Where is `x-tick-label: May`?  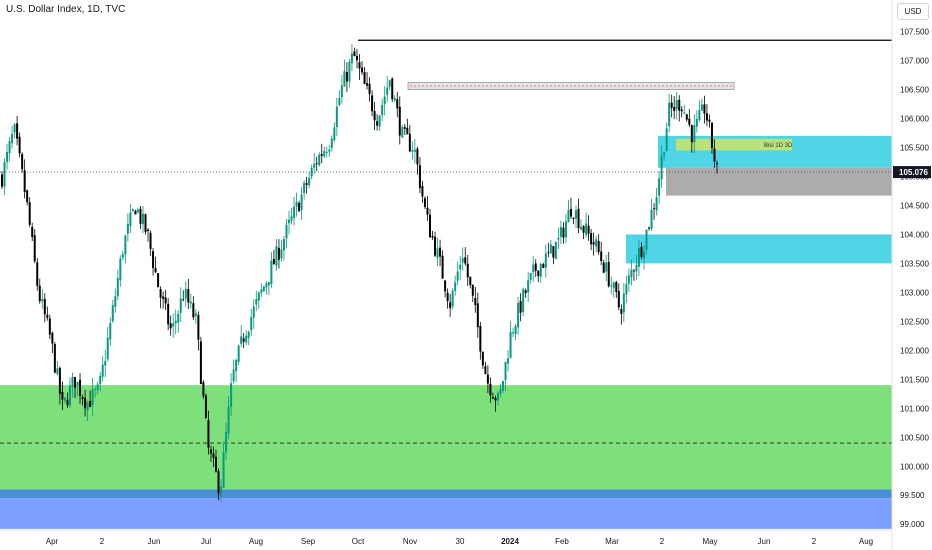 x-tick-label: May is located at coordinates (709, 541).